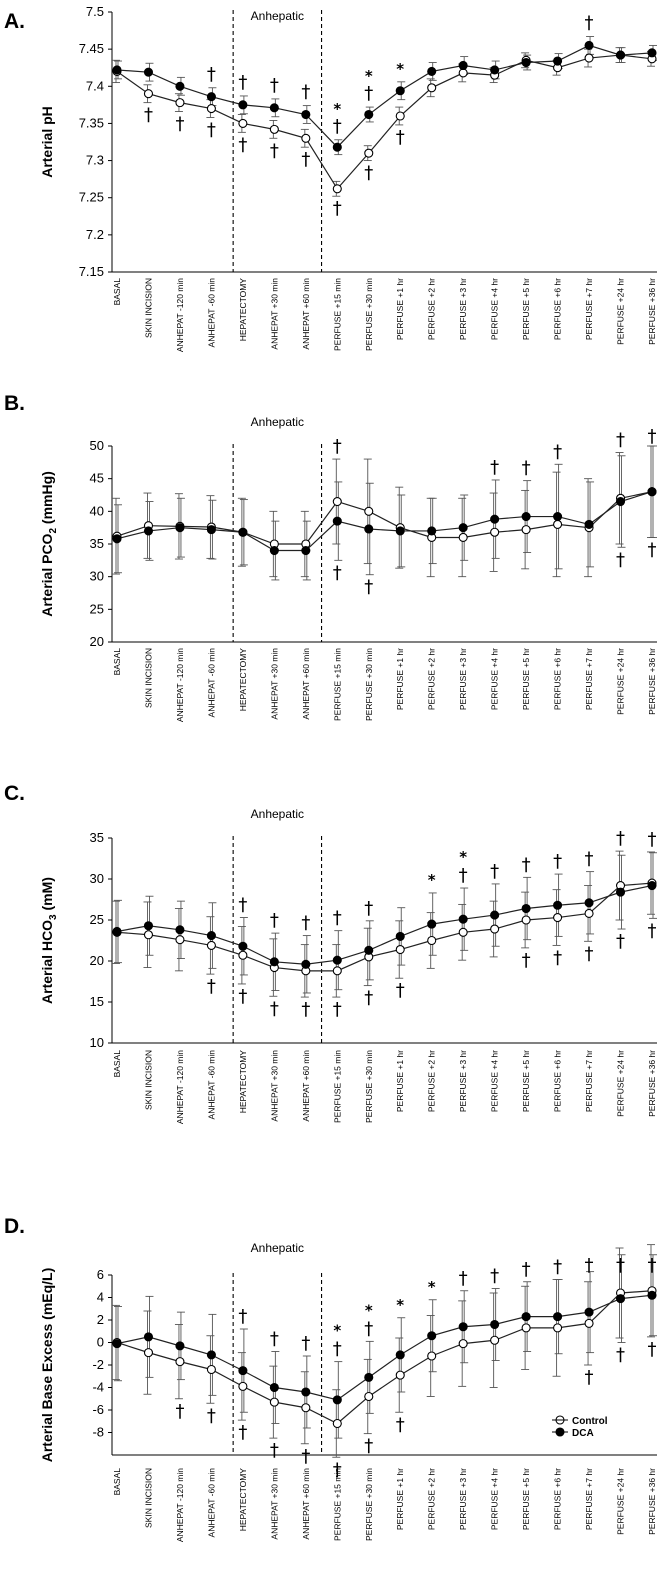 The image size is (667, 1581). Describe the element at coordinates (97, 919) in the screenshot. I see `y-tick-label: 25` at that location.